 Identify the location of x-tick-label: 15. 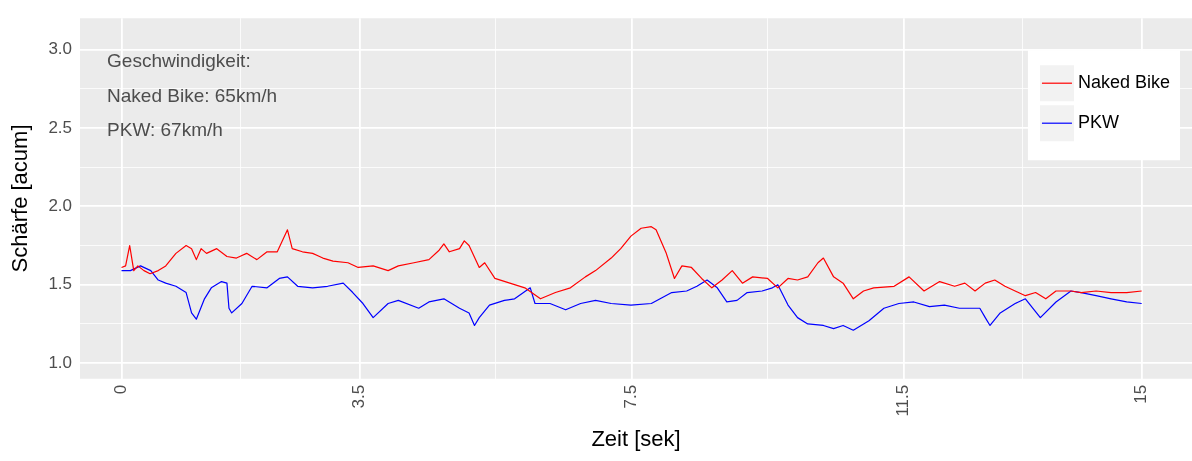
(1141, 394).